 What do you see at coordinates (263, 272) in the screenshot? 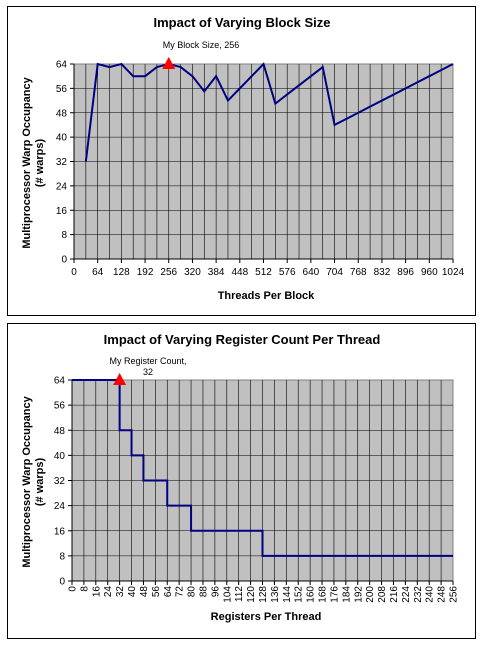
I see `x-tick-label: 512` at bounding box center [263, 272].